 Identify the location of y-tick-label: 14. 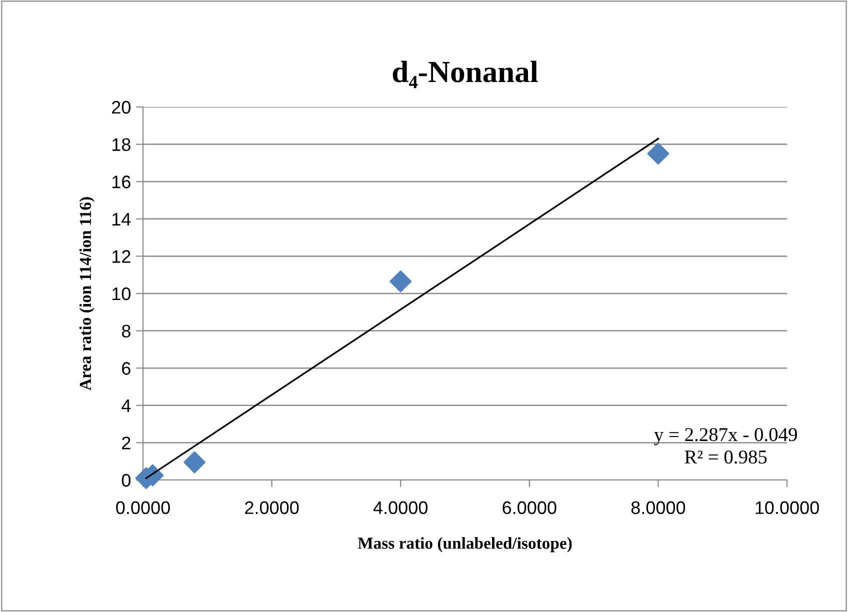
(121, 219).